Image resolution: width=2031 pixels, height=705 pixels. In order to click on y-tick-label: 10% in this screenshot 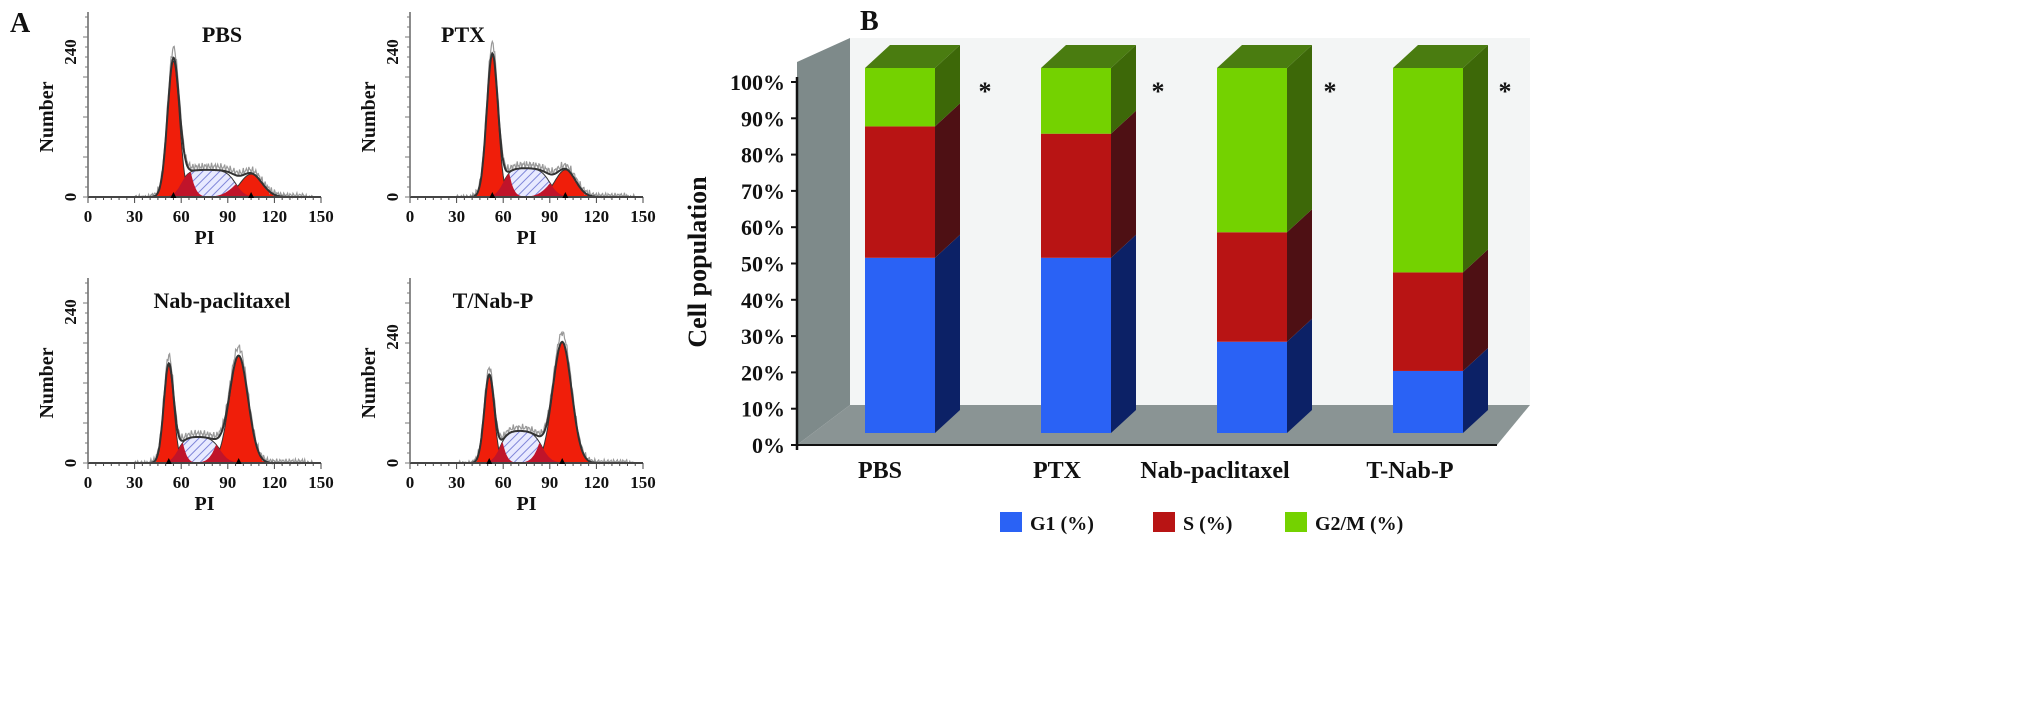, I will do `click(763, 409)`.